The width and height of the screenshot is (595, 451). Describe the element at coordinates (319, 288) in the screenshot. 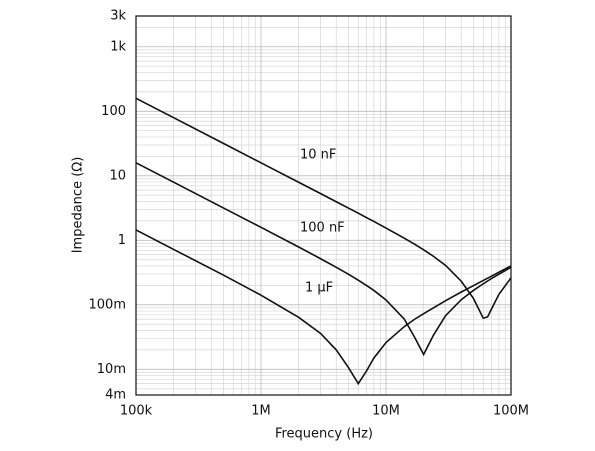

I see `series-label: 1 µF` at that location.